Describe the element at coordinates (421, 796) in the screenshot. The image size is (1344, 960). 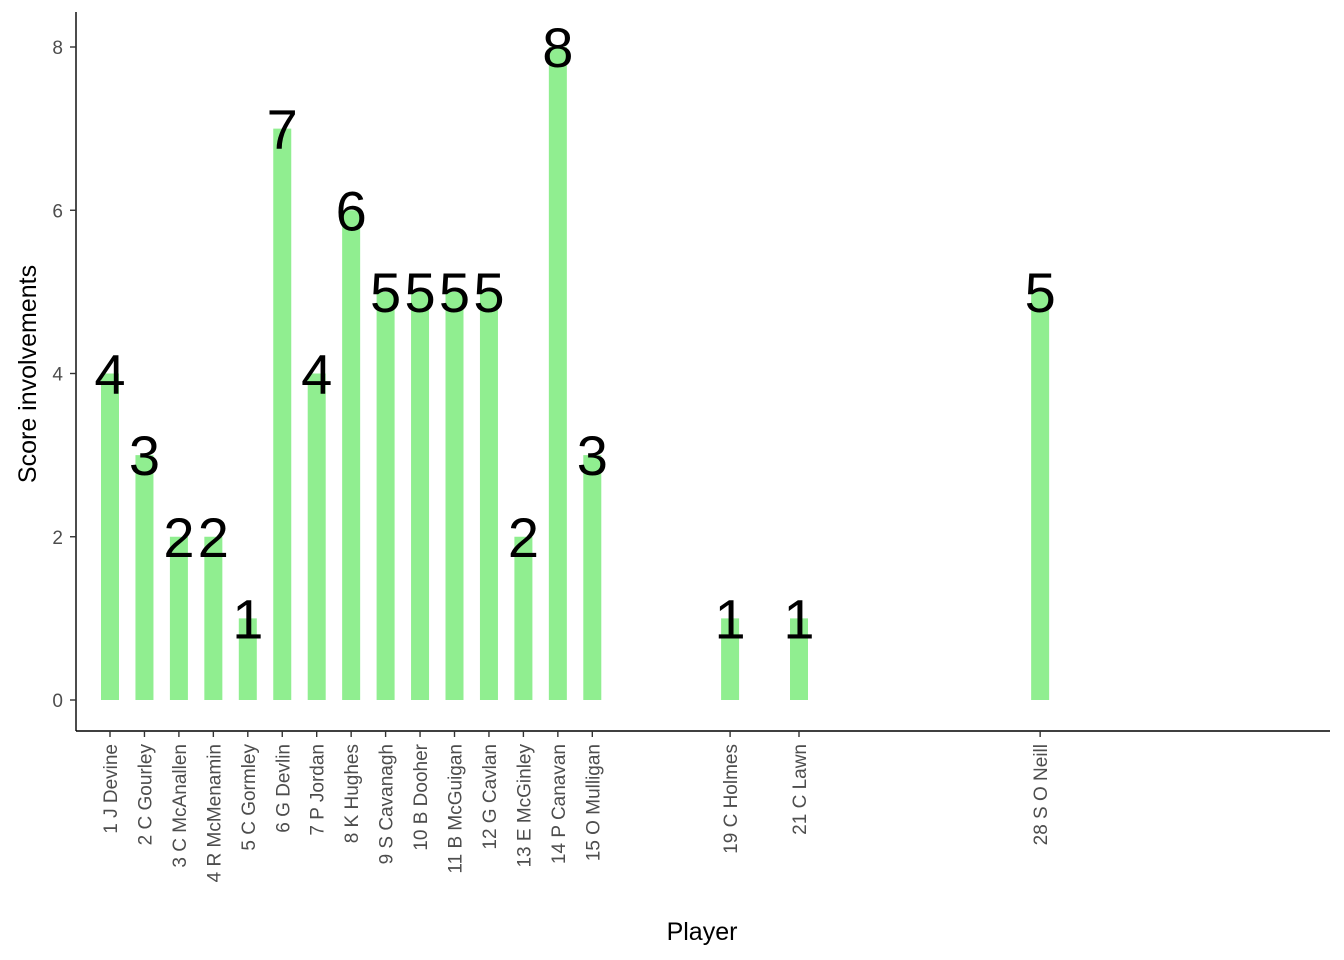
I see `x-tick-label: 10 B Dooher` at that location.